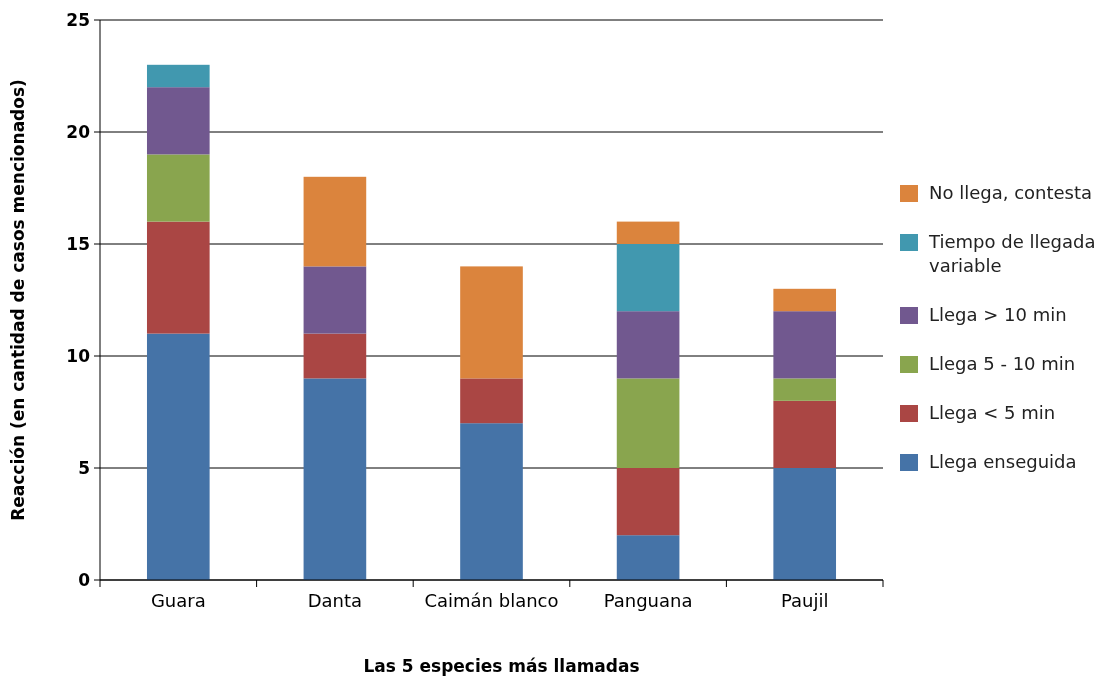 The height and width of the screenshot is (684, 1118). Describe the element at coordinates (78, 131) in the screenshot. I see `y-tick-label: 20` at that location.